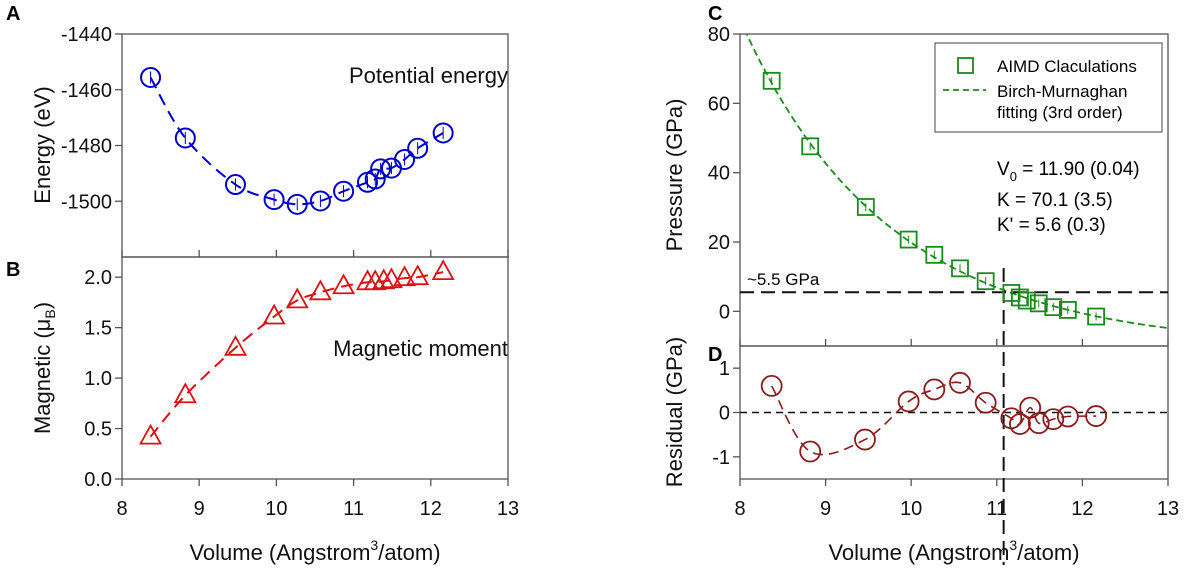 The width and height of the screenshot is (1200, 571). What do you see at coordinates (42, 144) in the screenshot?
I see `y-axis-label-energy: Energy (eV)` at bounding box center [42, 144].